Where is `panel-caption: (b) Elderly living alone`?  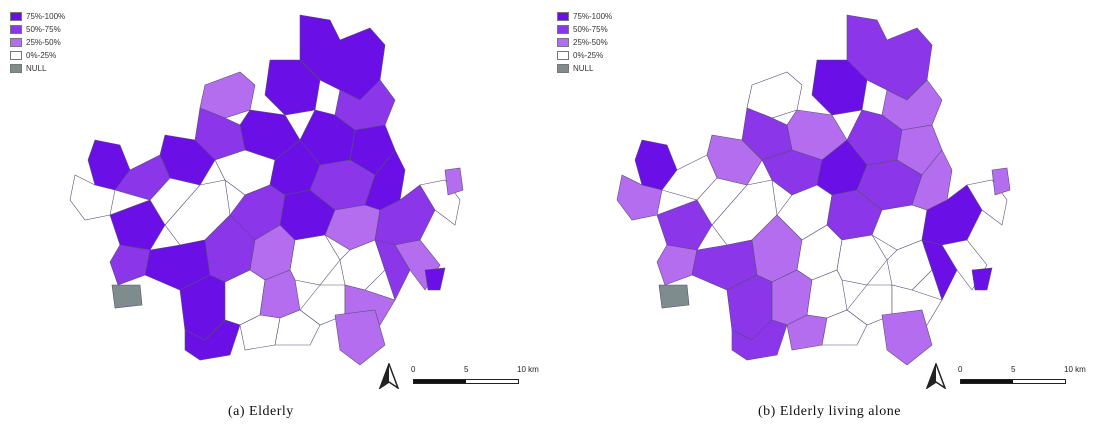
panel-caption: (b) Elderly living alone is located at coordinates (830, 411).